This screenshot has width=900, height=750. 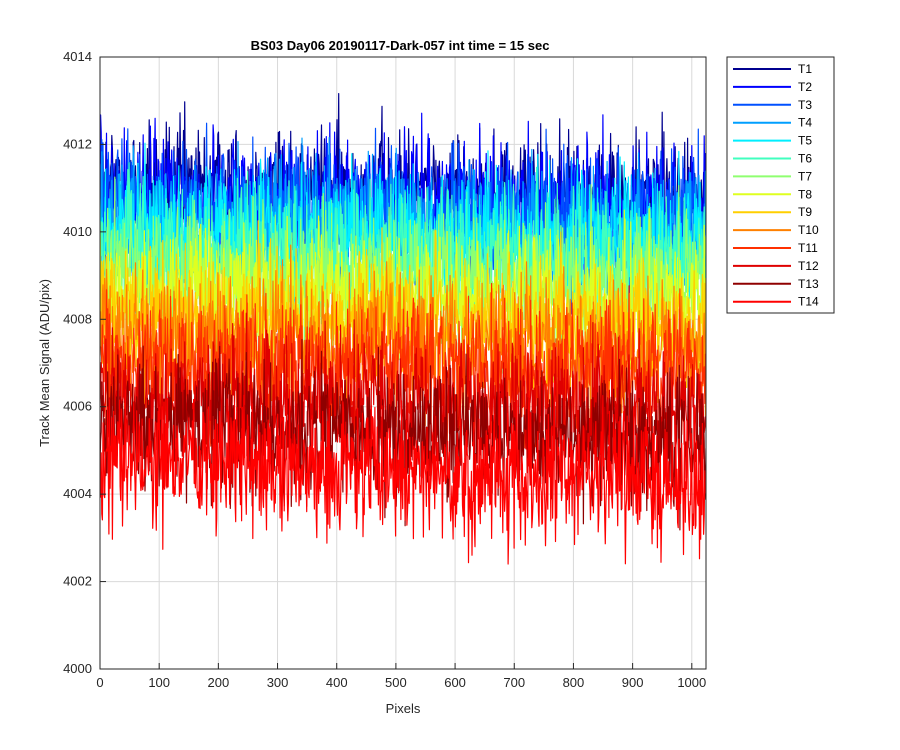 What do you see at coordinates (77, 318) in the screenshot?
I see `y-tick-label: 4008` at bounding box center [77, 318].